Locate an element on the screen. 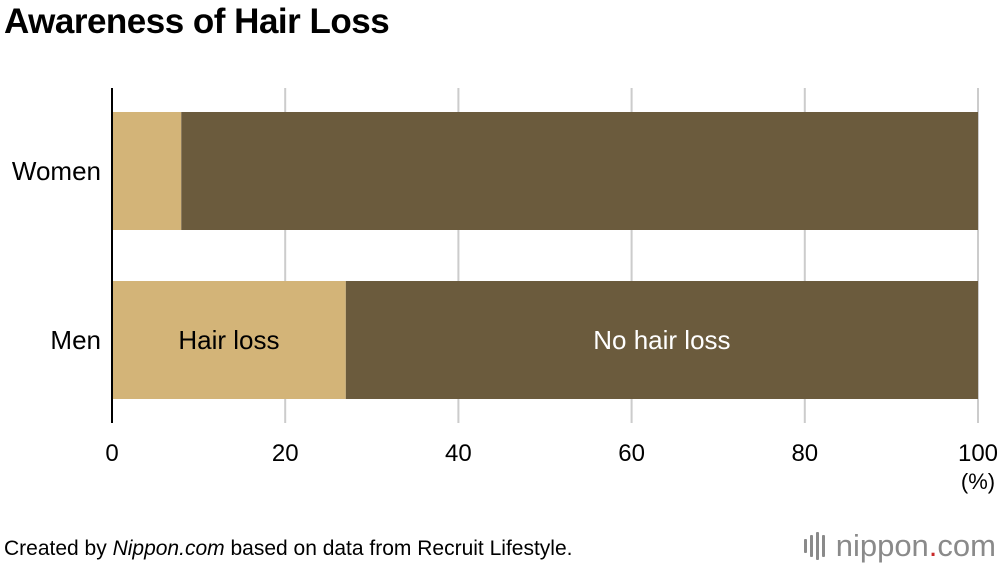 Image resolution: width=1000 pixels, height=570 pixels. category-label-men: Men is located at coordinates (75, 340).